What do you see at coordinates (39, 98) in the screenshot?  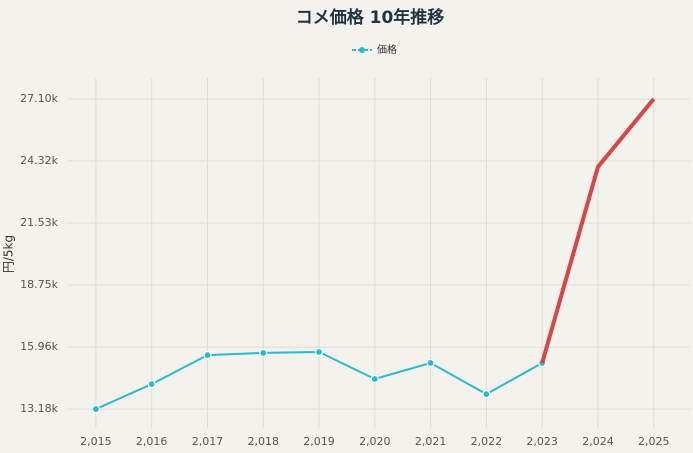 I see `y-tick-label: 27.10k` at bounding box center [39, 98].